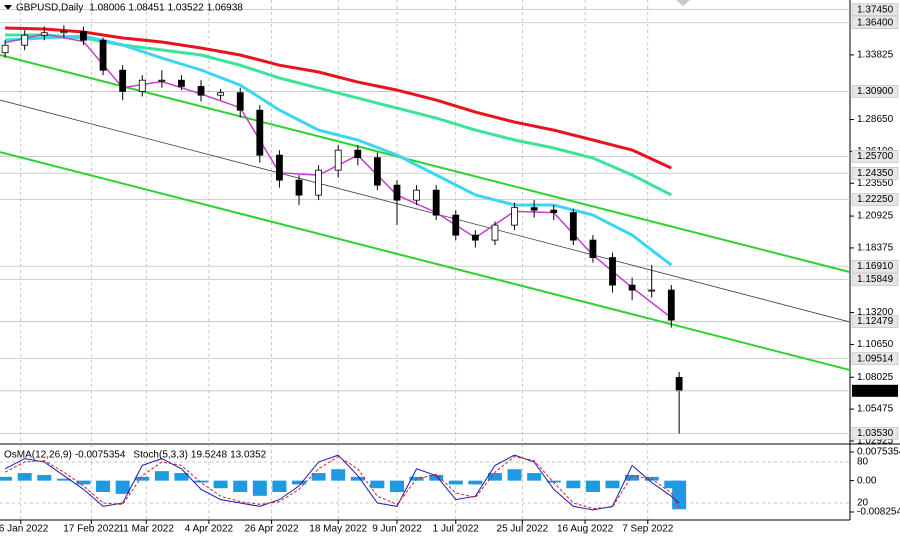  Describe the element at coordinates (225, 8) in the screenshot. I see `title-value: 1.06938` at that location.